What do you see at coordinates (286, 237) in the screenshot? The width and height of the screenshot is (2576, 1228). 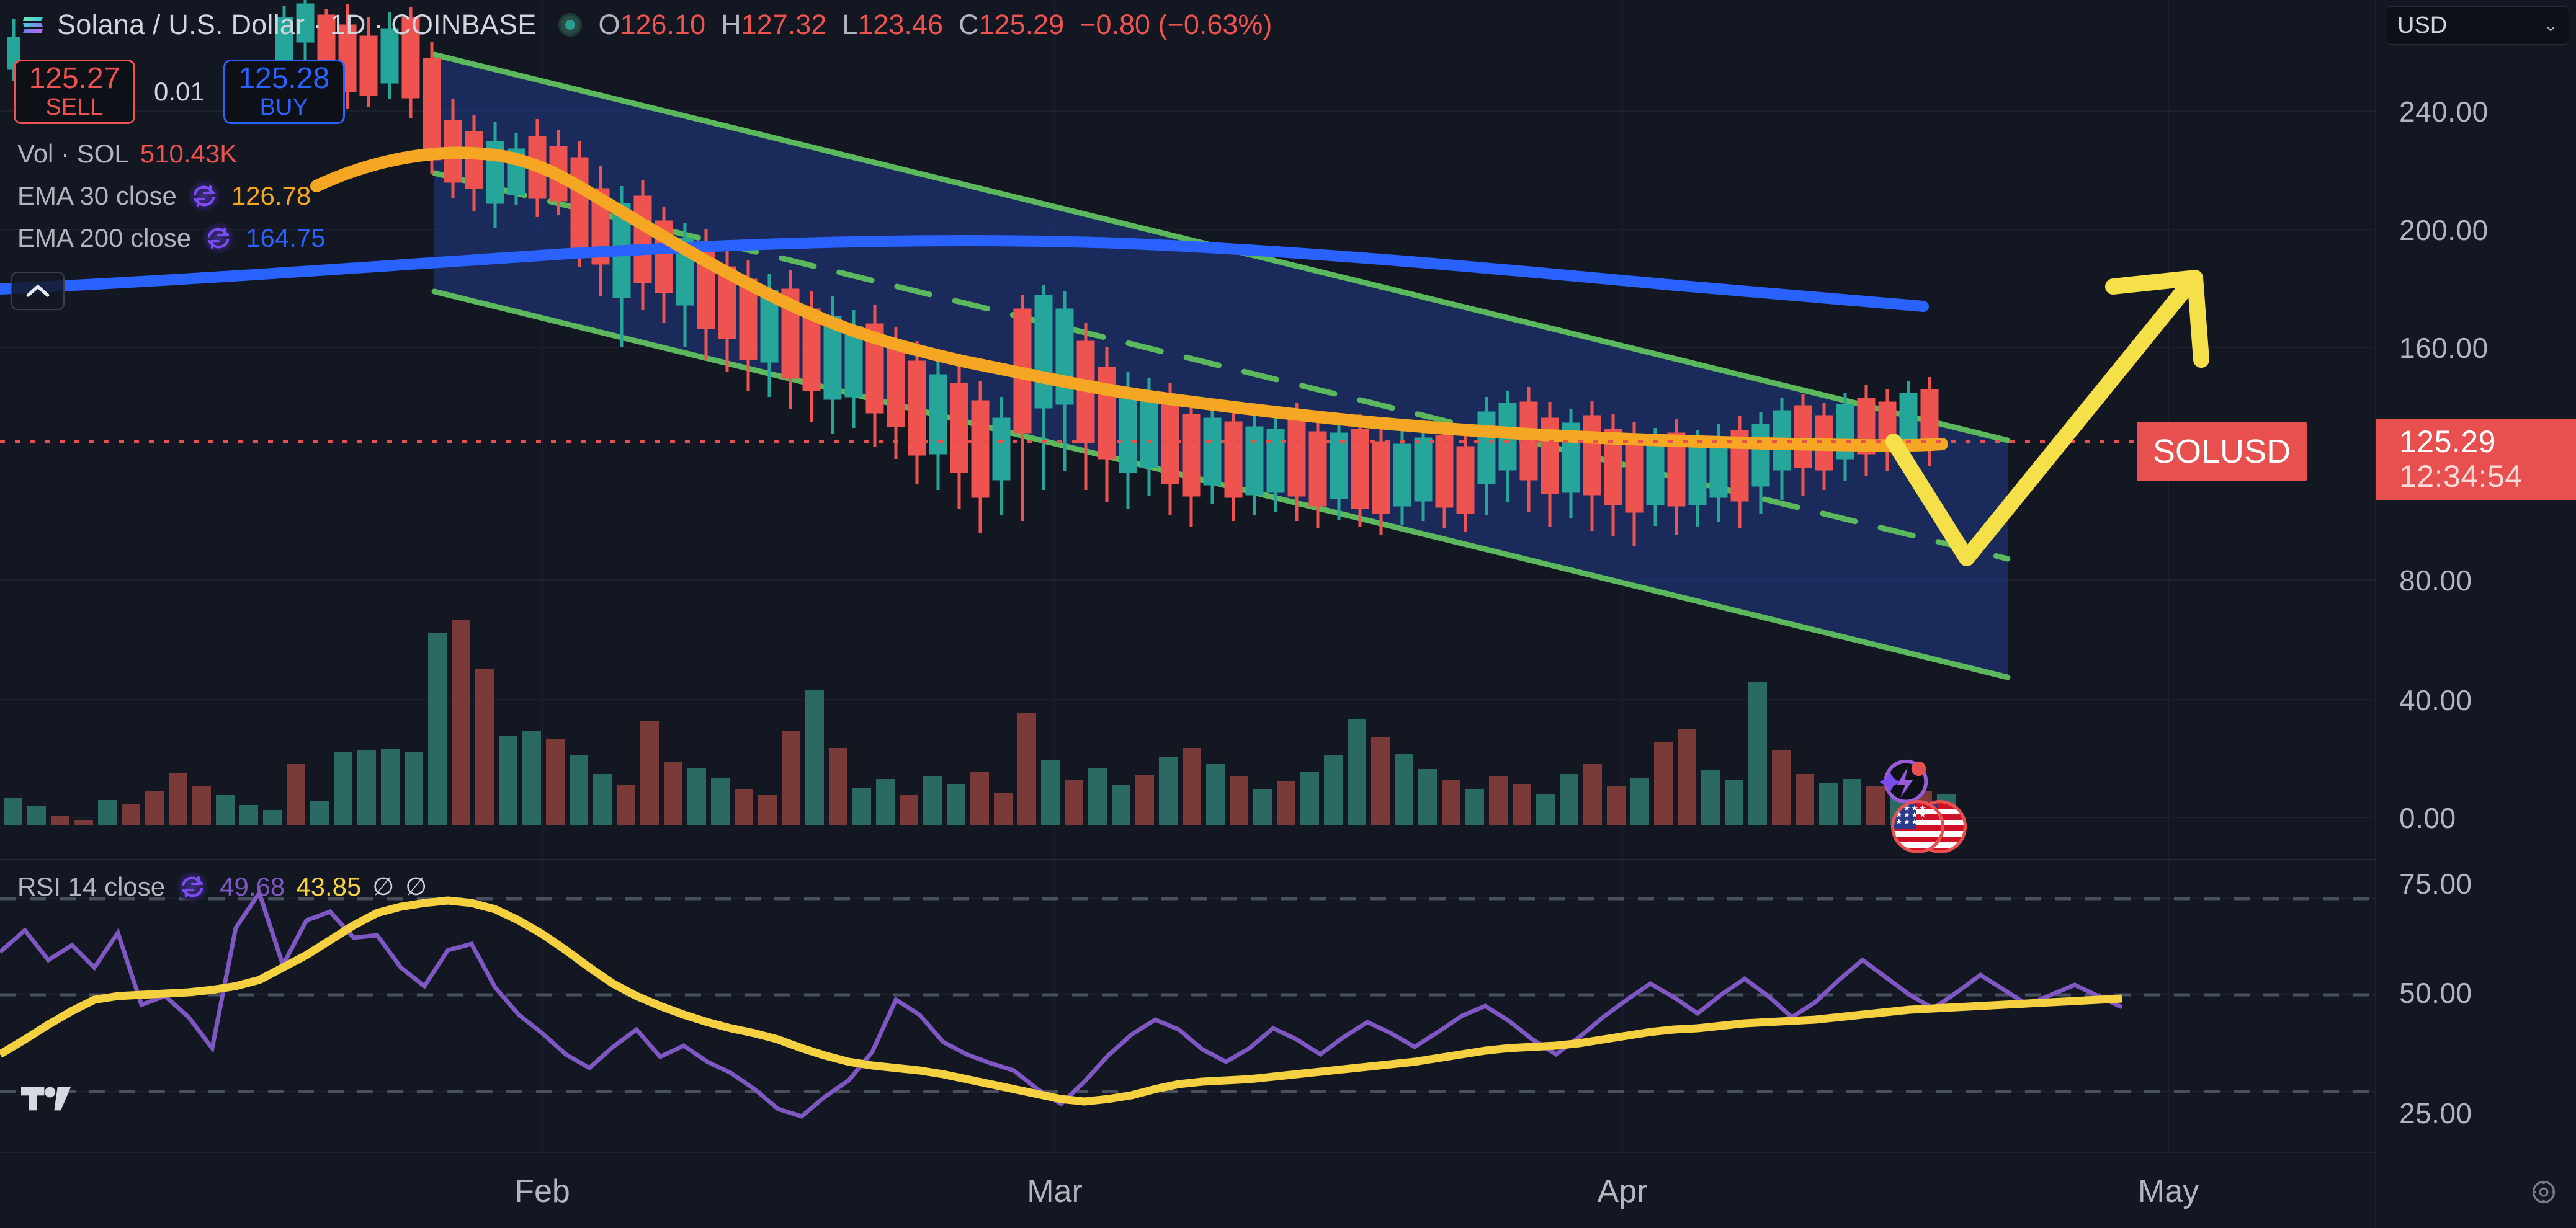 I see `ema200-legend-value: 164.75` at bounding box center [286, 237].